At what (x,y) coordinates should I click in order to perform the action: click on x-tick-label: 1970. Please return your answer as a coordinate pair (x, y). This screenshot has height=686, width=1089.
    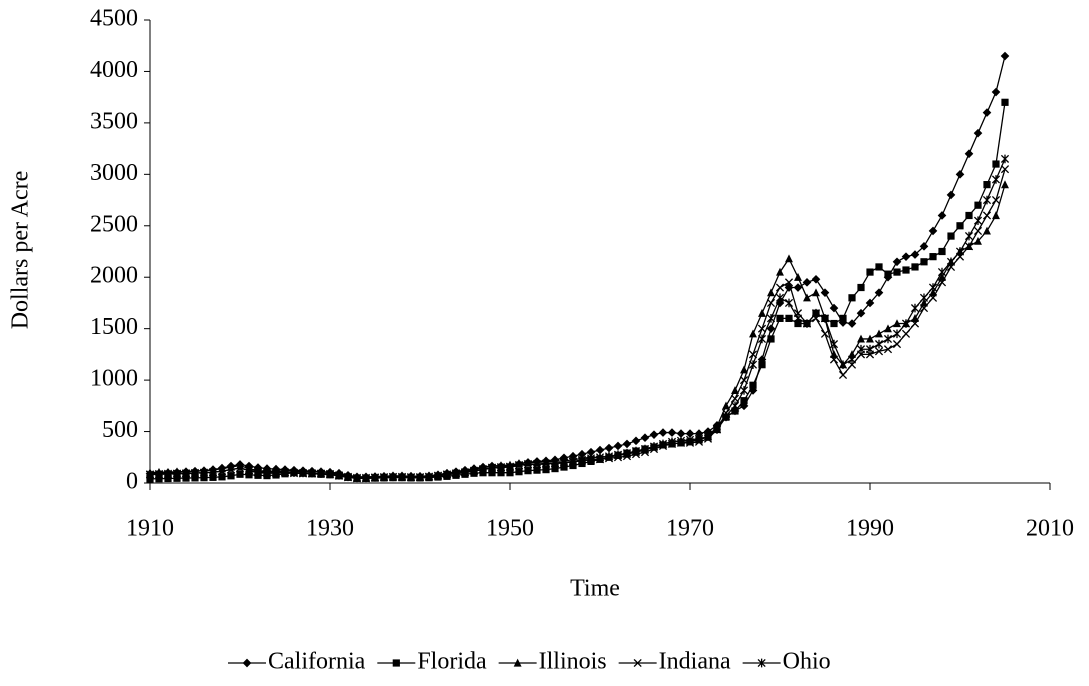
    Looking at the image, I should click on (690, 529).